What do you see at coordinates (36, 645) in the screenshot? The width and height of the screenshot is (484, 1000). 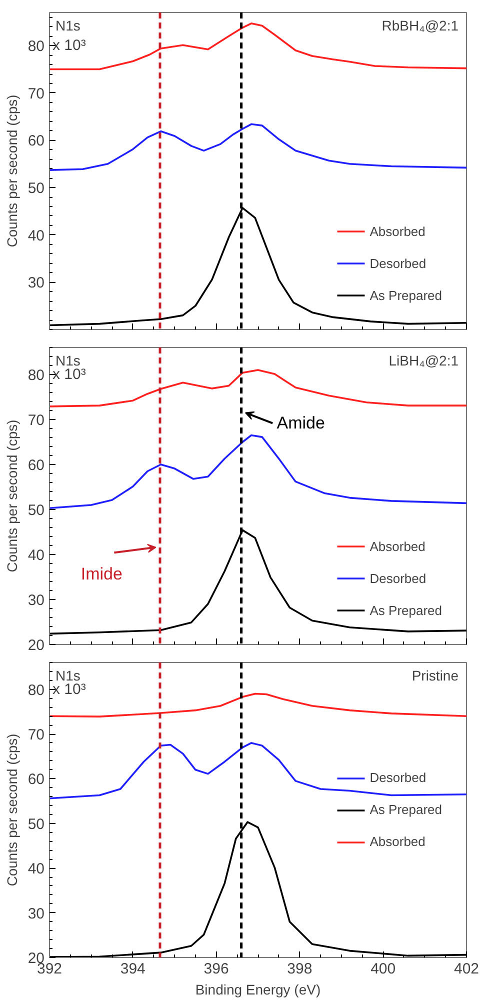 I see `y-tick-label: 20` at bounding box center [36, 645].